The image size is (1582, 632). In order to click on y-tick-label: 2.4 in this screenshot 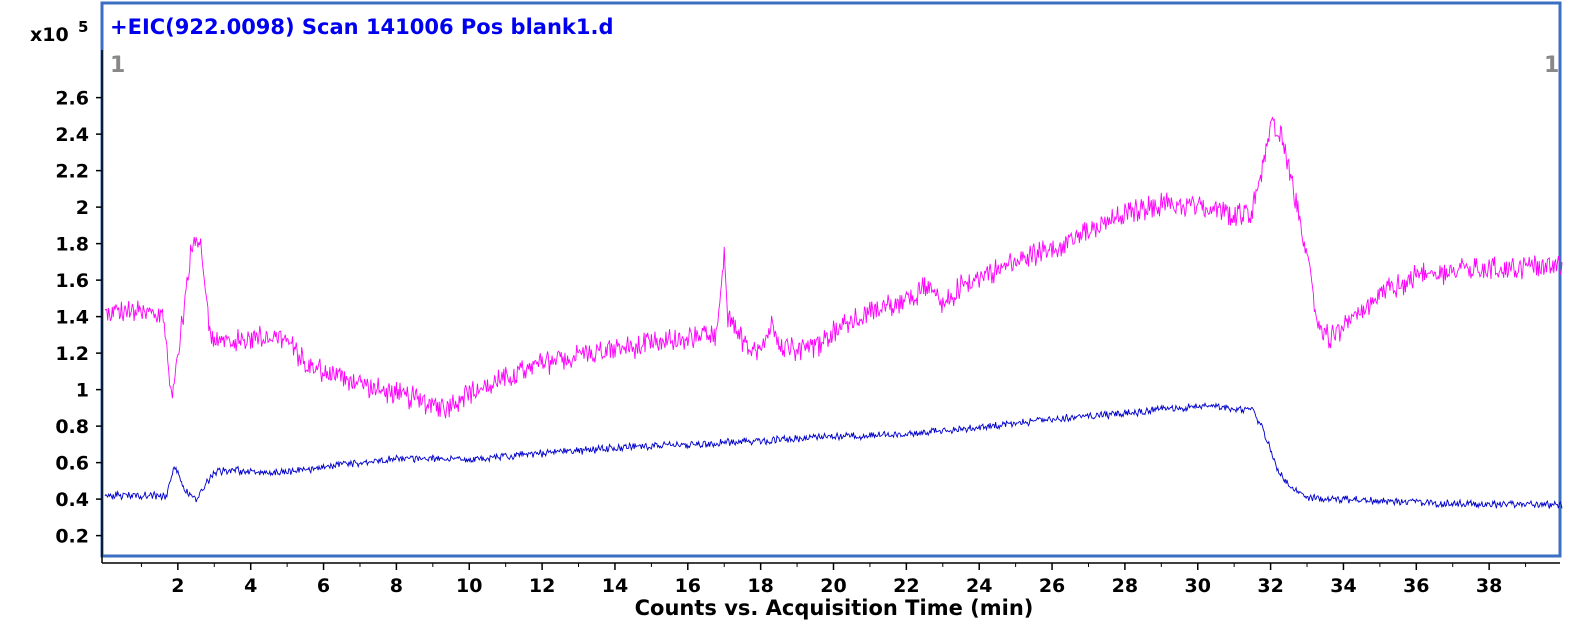, I will do `click(72, 135)`.